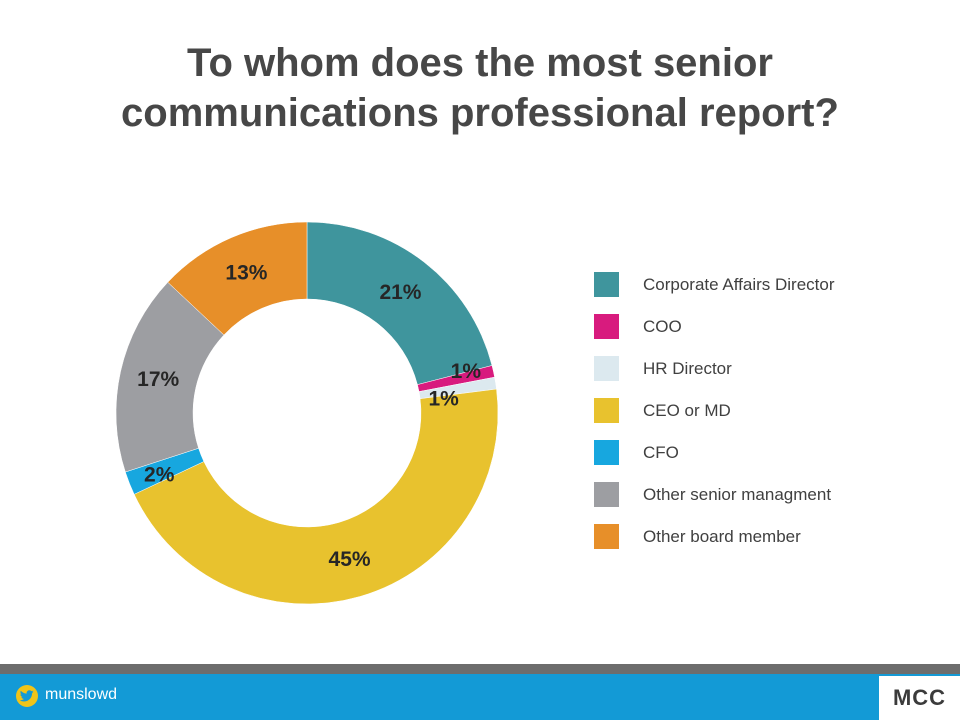 The image size is (960, 720). I want to click on legend-label-hr-director: HR Director, so click(687, 368).